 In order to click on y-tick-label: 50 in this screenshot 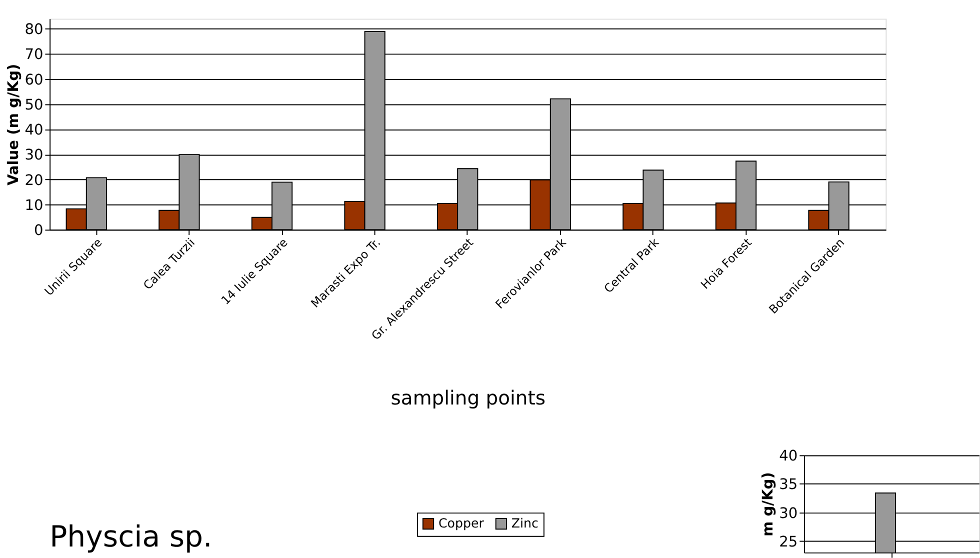, I will do `click(34, 105)`.